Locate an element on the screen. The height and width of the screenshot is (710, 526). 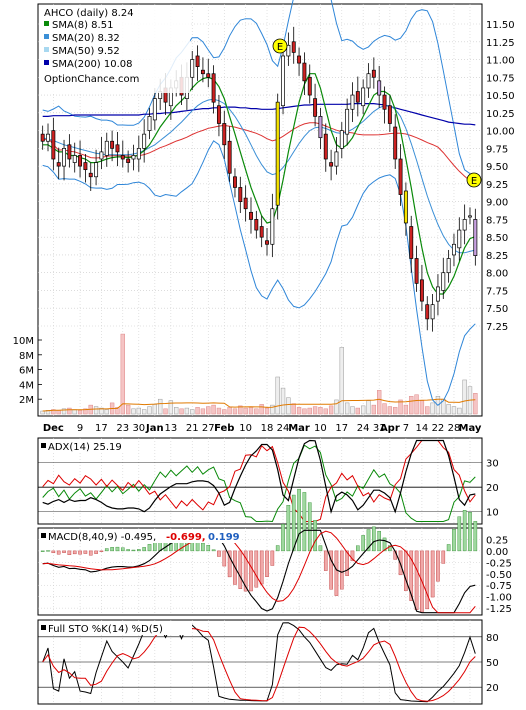
x-tick-label: 21 is located at coordinates (192, 428).